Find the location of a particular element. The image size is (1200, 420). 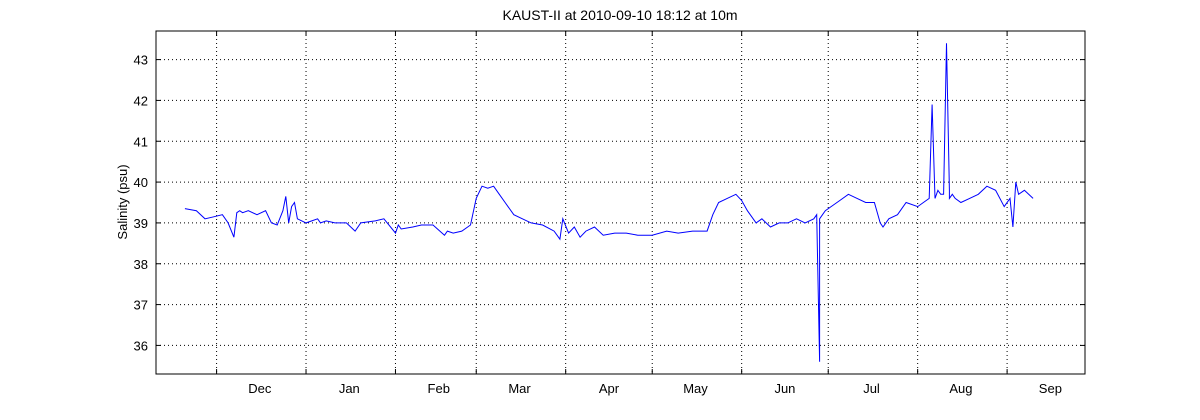

y-tick-label: 36 is located at coordinates (141, 345).